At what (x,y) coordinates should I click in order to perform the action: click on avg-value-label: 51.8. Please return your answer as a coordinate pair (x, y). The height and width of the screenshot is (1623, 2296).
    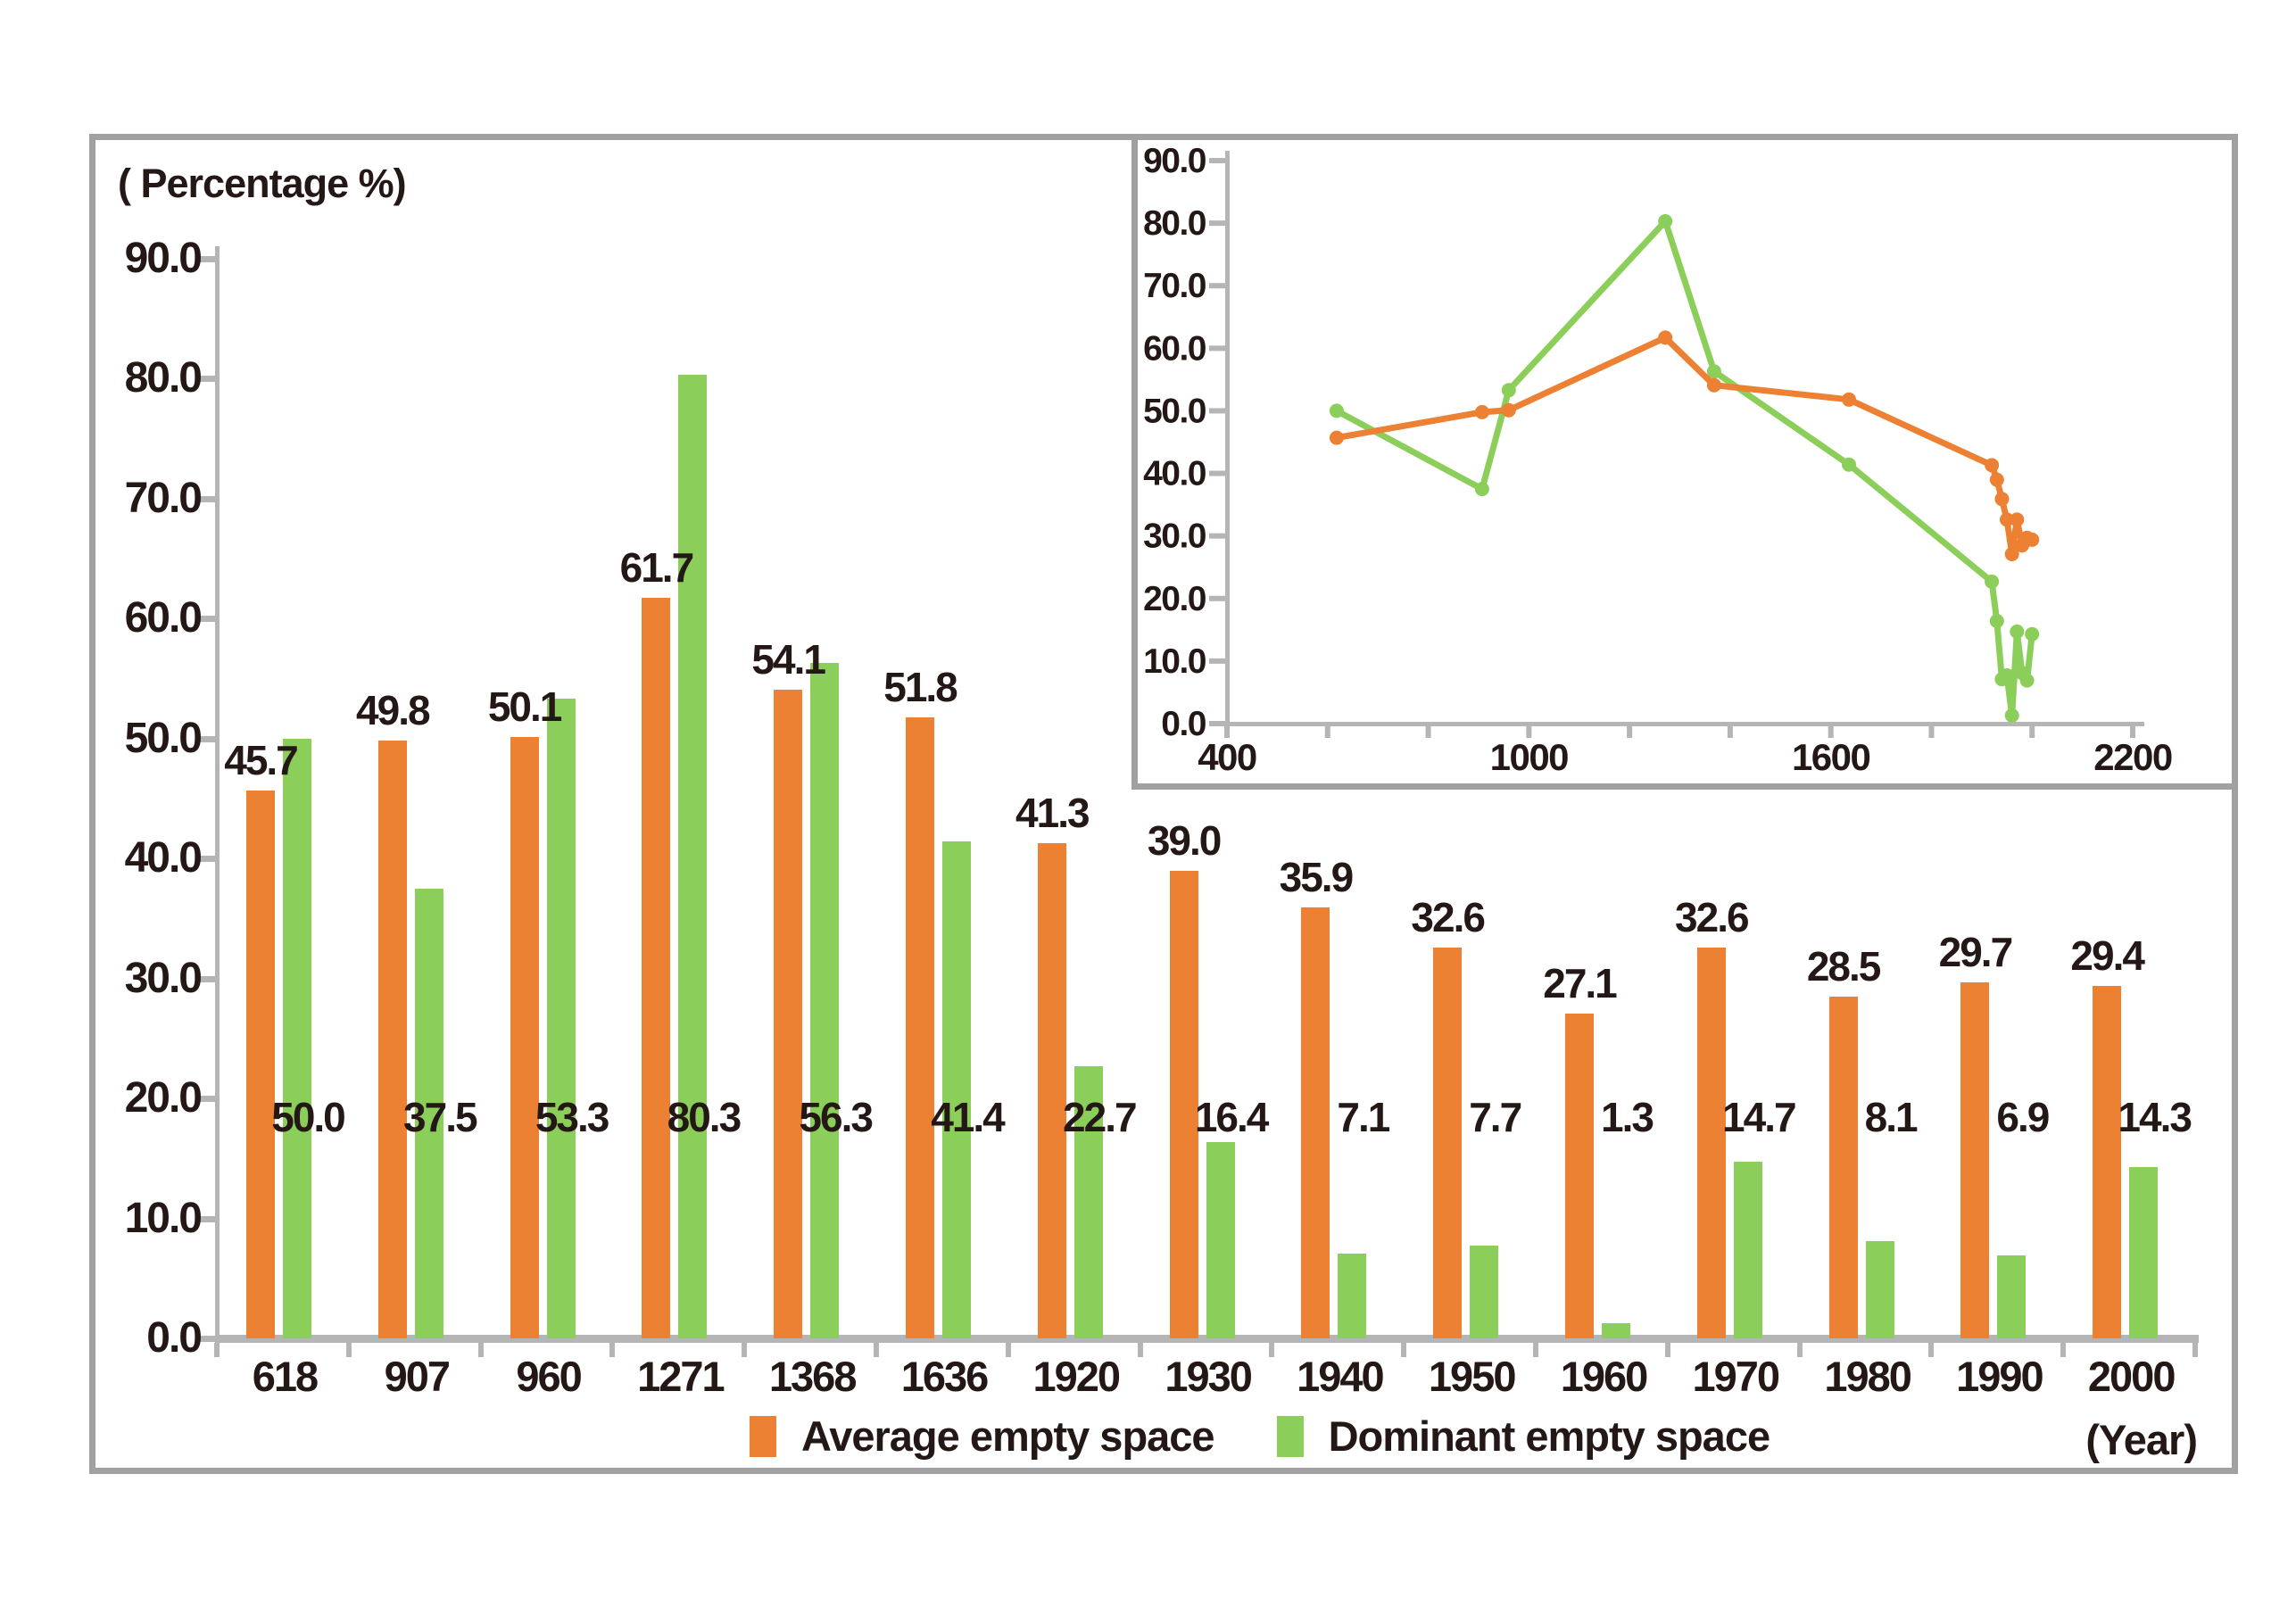
    Looking at the image, I should click on (921, 686).